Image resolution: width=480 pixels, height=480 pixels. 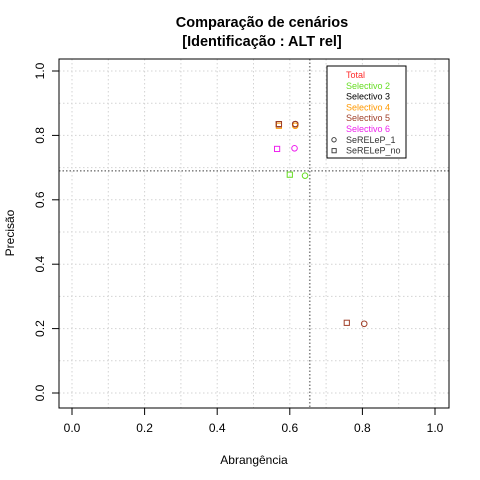 What do you see at coordinates (217, 428) in the screenshot?
I see `x-tick-label: 0.4` at bounding box center [217, 428].